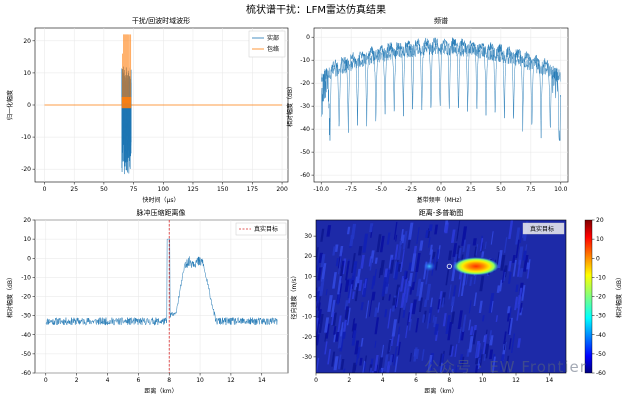 The height and width of the screenshot is (405, 633). What do you see at coordinates (45, 189) in the screenshot?
I see `time-domain-xtick-label: 0` at bounding box center [45, 189].